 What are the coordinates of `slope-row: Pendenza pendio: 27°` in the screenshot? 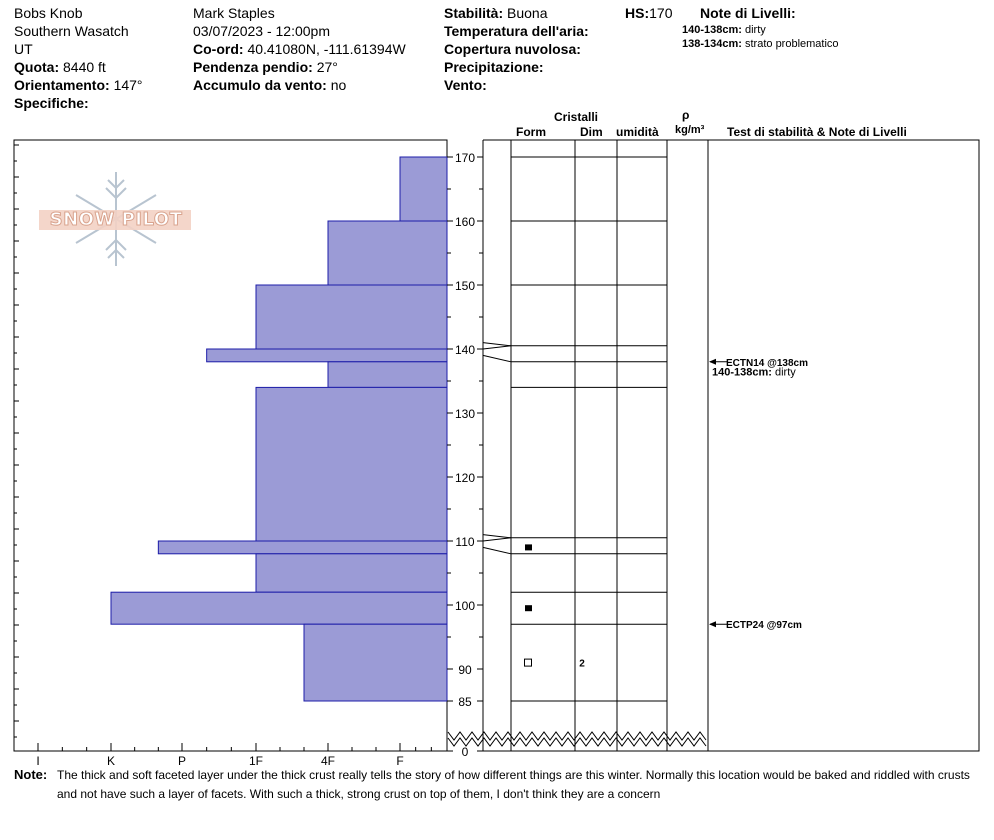 It's located at (265, 67).